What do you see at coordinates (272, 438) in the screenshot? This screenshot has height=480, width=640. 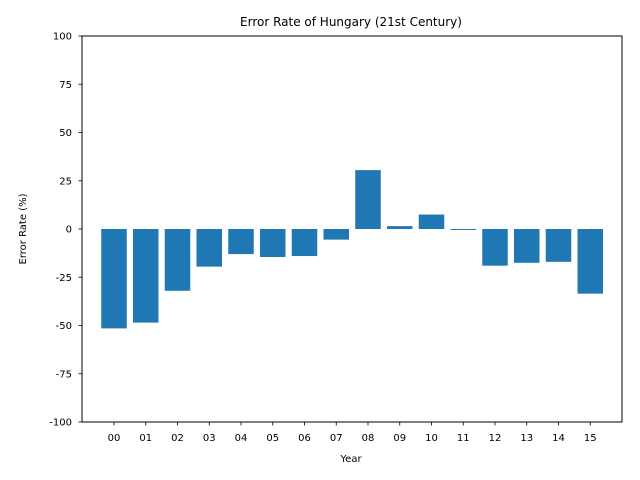 I see `x-tick-label: 05` at bounding box center [272, 438].